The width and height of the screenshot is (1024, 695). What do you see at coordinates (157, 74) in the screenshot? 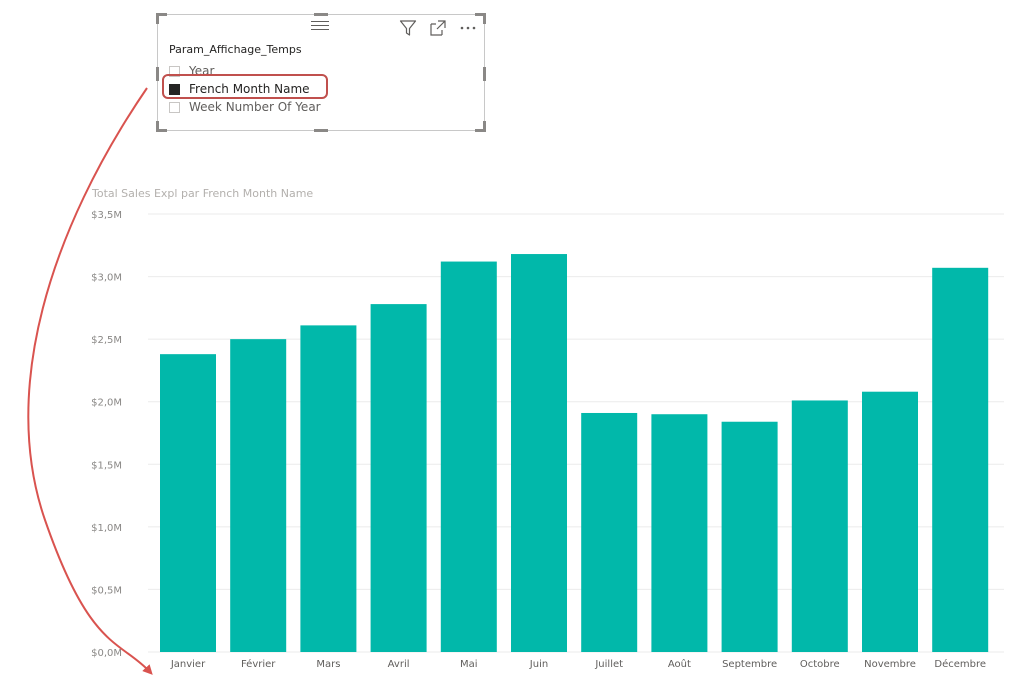
I see `resize-handle-left` at bounding box center [157, 74].